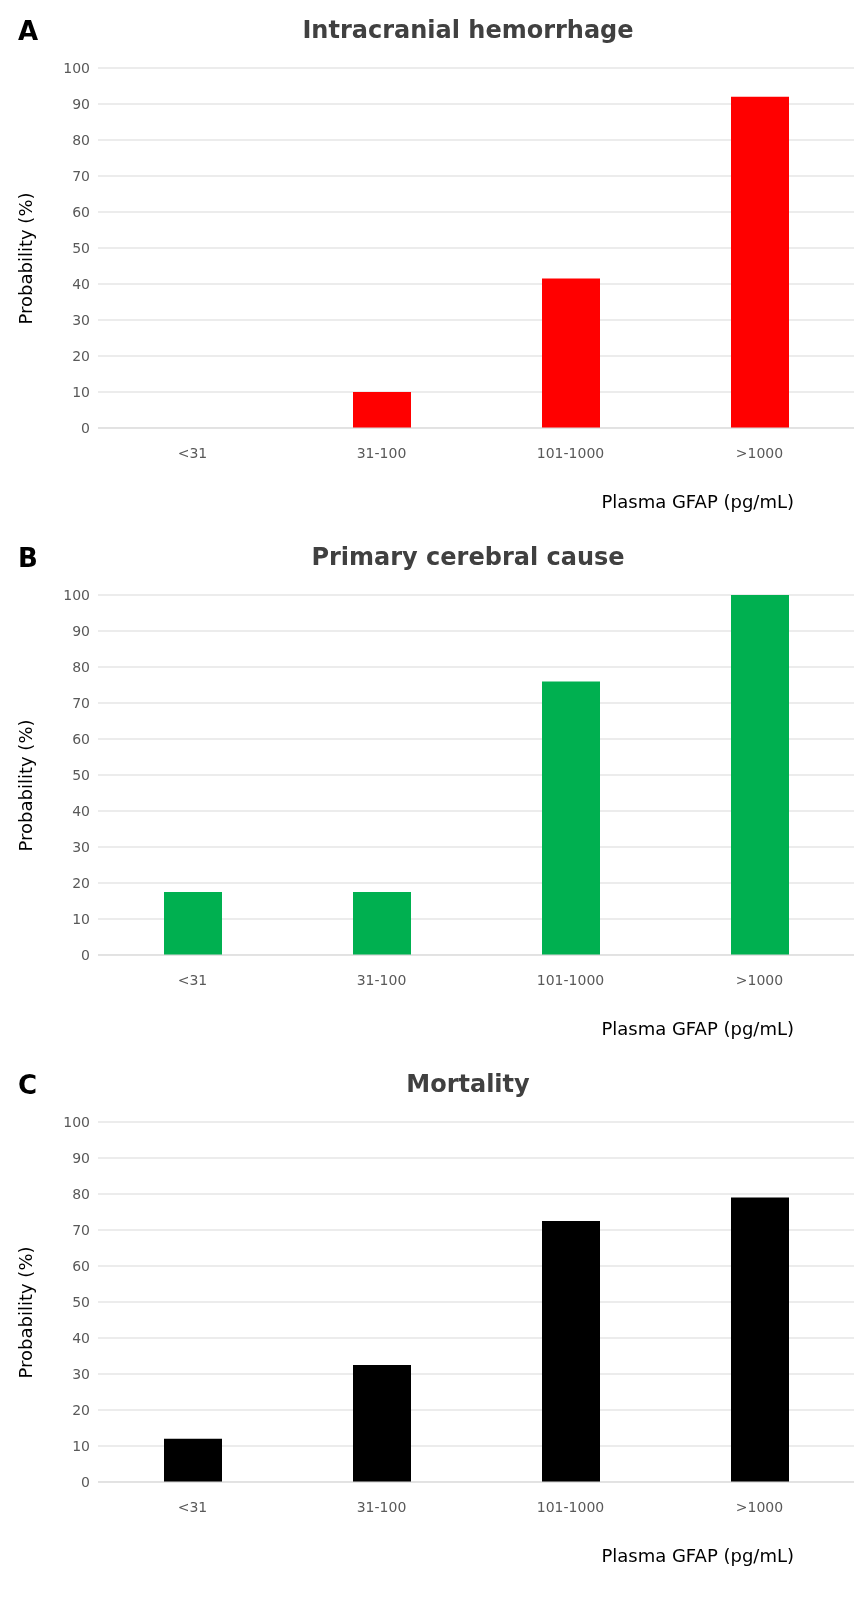 The height and width of the screenshot is (1598, 862). What do you see at coordinates (468, 1084) in the screenshot?
I see `chart-title: Mortality` at bounding box center [468, 1084].